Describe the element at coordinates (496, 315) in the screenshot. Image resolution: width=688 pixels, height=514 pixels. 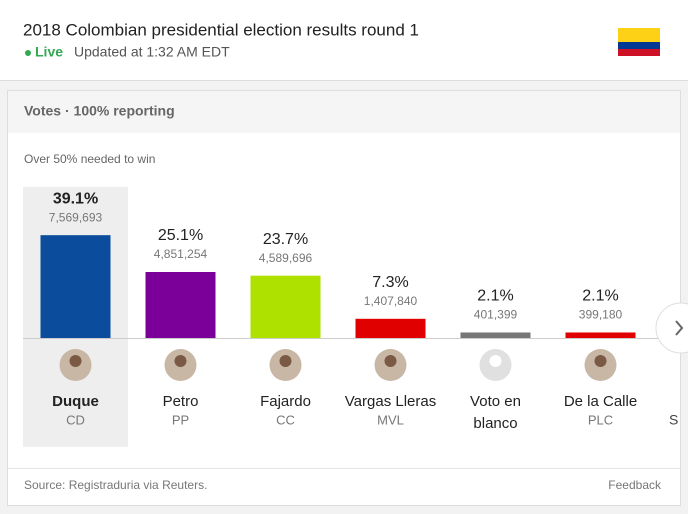
I see `votes-label: 401,399` at that location.